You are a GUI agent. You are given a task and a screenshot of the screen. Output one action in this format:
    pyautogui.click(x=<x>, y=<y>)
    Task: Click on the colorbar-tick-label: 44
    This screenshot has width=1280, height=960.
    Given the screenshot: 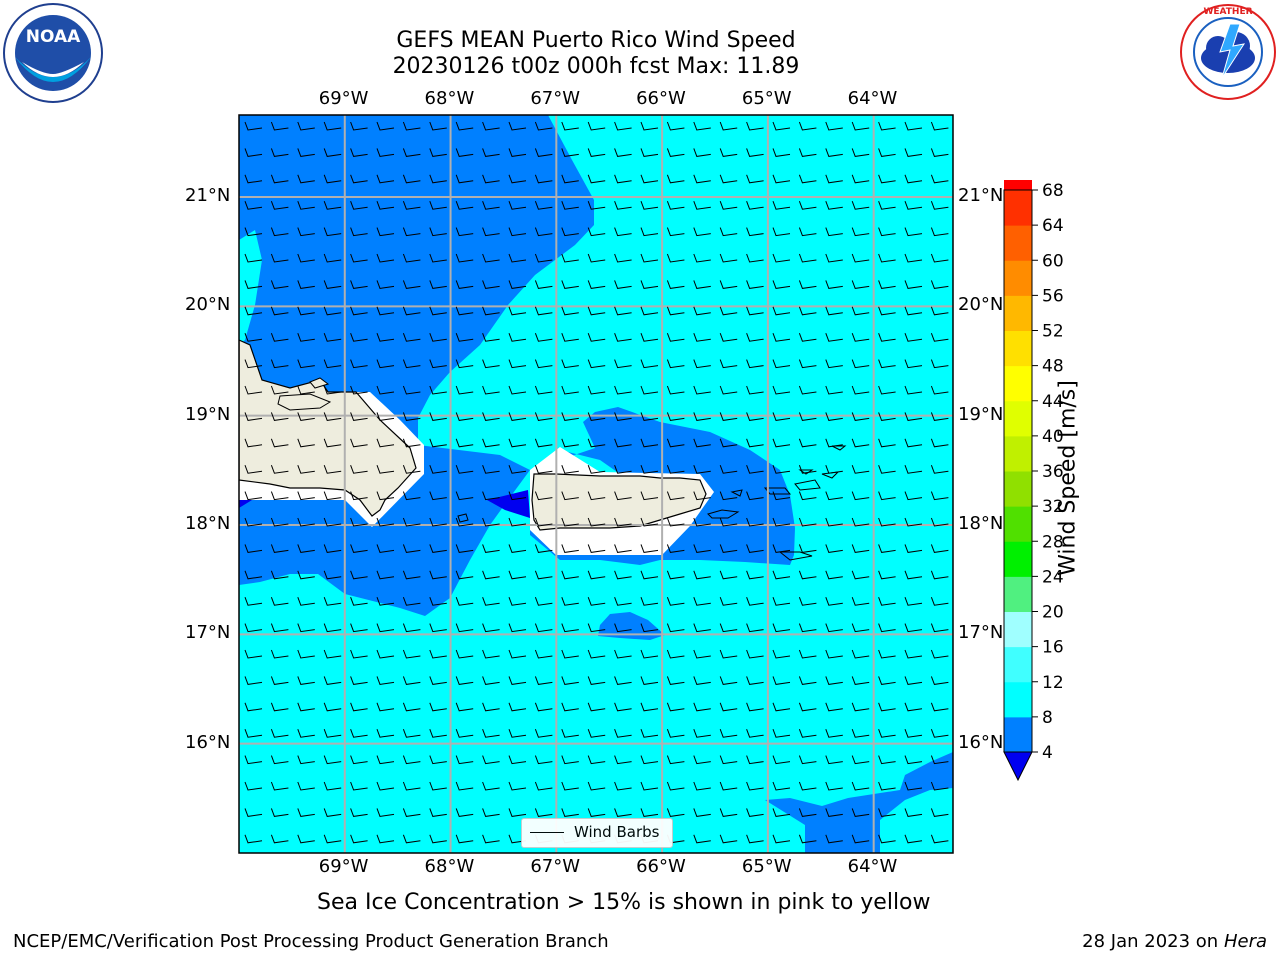 What is the action you would take?
    pyautogui.click(x=1053, y=402)
    